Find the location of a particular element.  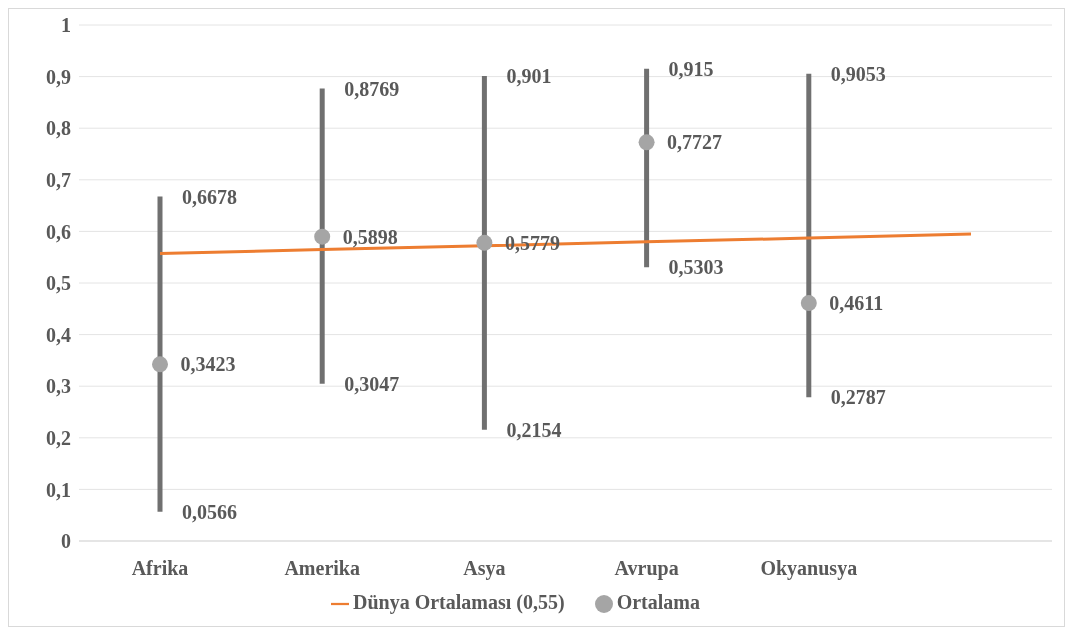

data-label: 0,5898 is located at coordinates (370, 236).